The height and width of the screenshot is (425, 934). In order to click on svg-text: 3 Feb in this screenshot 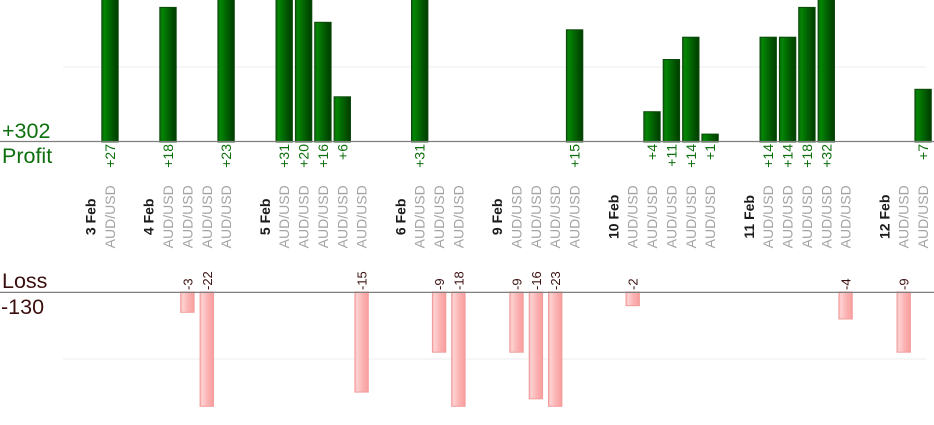, I will do `click(91, 217)`.